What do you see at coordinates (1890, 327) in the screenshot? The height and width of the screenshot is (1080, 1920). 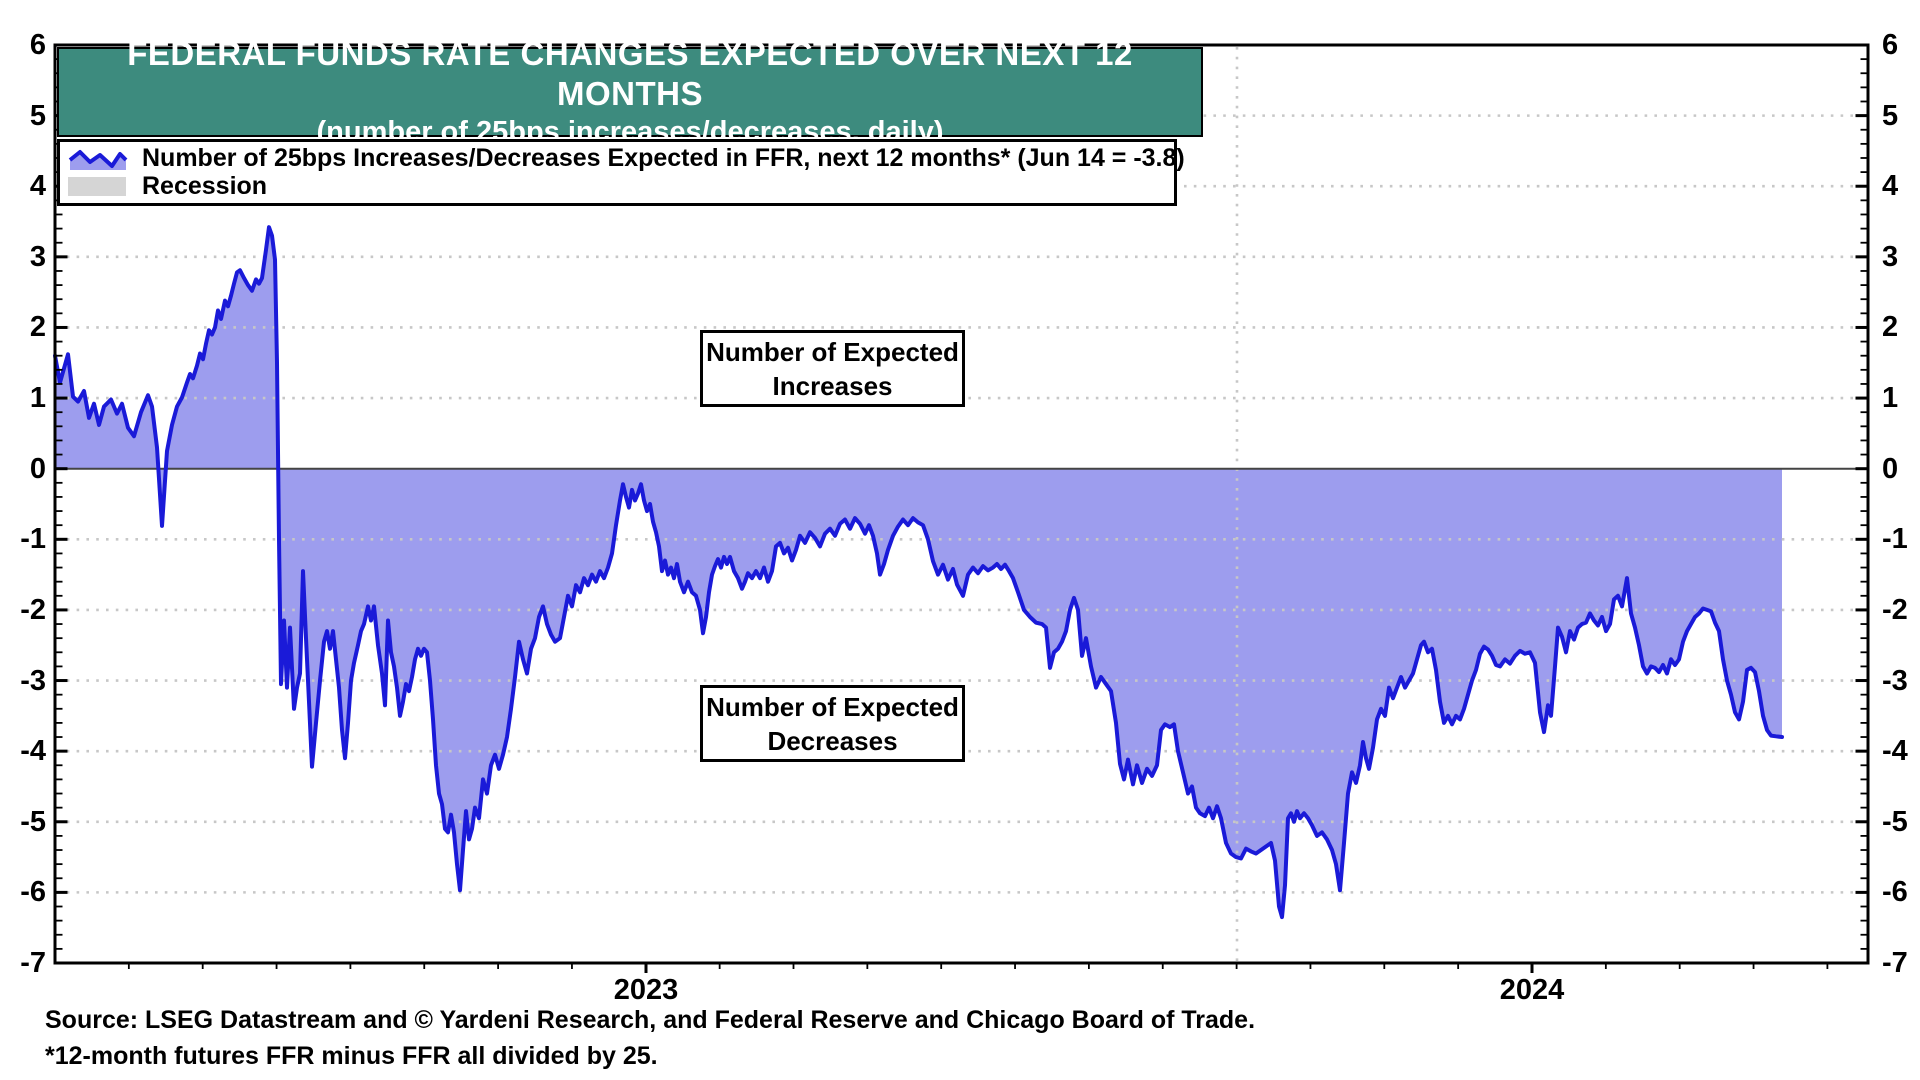 I see `y-axis-tick-label-right: 2` at bounding box center [1890, 327].